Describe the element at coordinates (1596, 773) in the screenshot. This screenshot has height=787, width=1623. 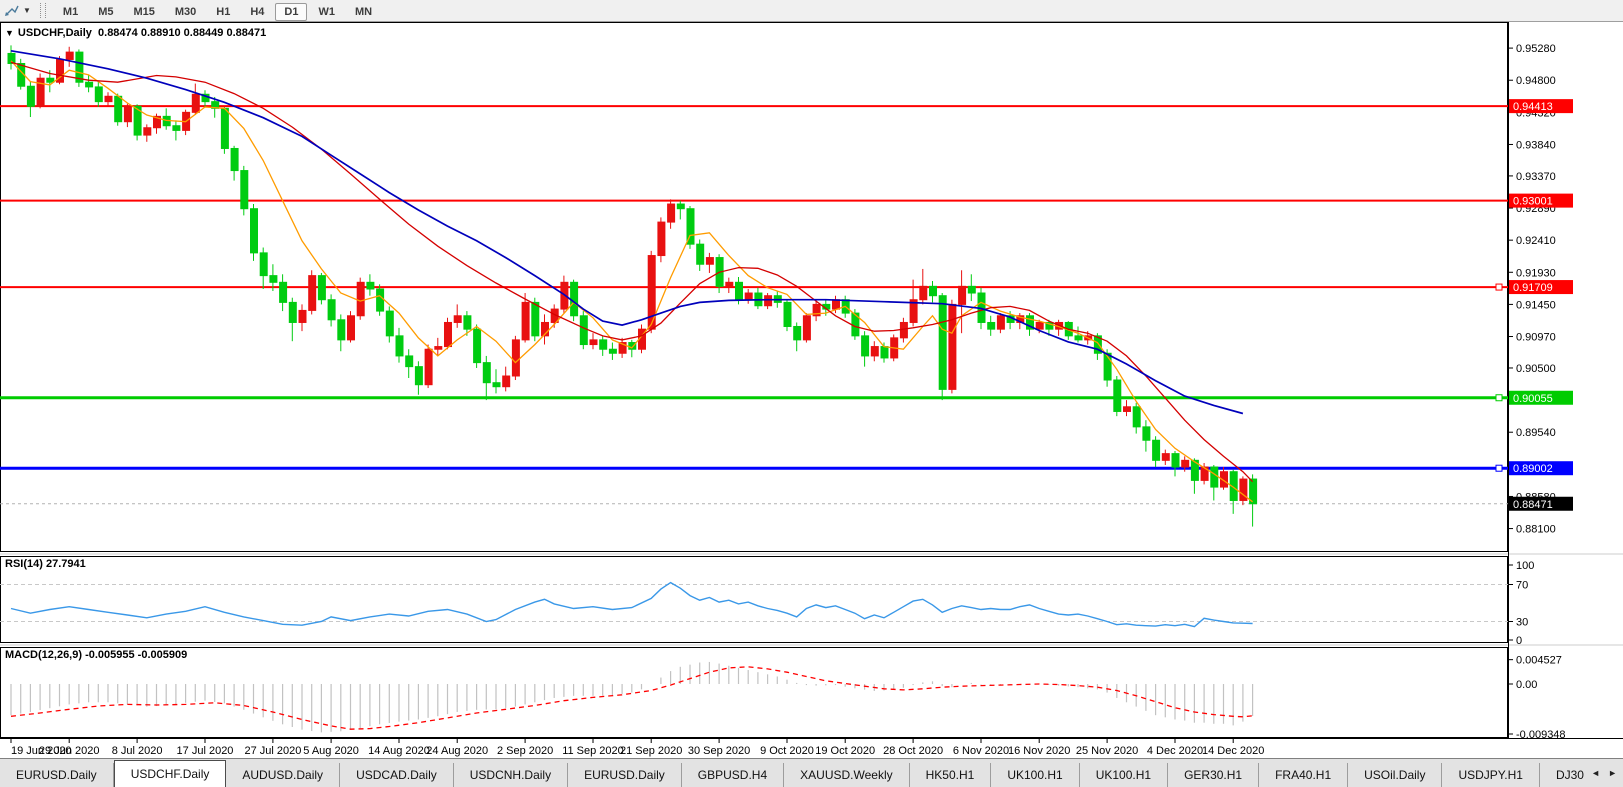
I see `tab-scroll-left-button: ◄` at that location.